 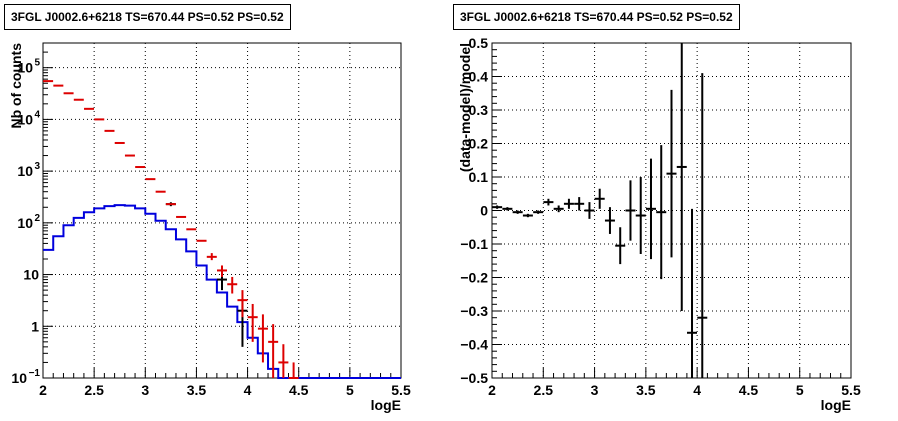 What do you see at coordinates (479, 144) in the screenshot?
I see `right-y-tick-label: 0.2` at bounding box center [479, 144].